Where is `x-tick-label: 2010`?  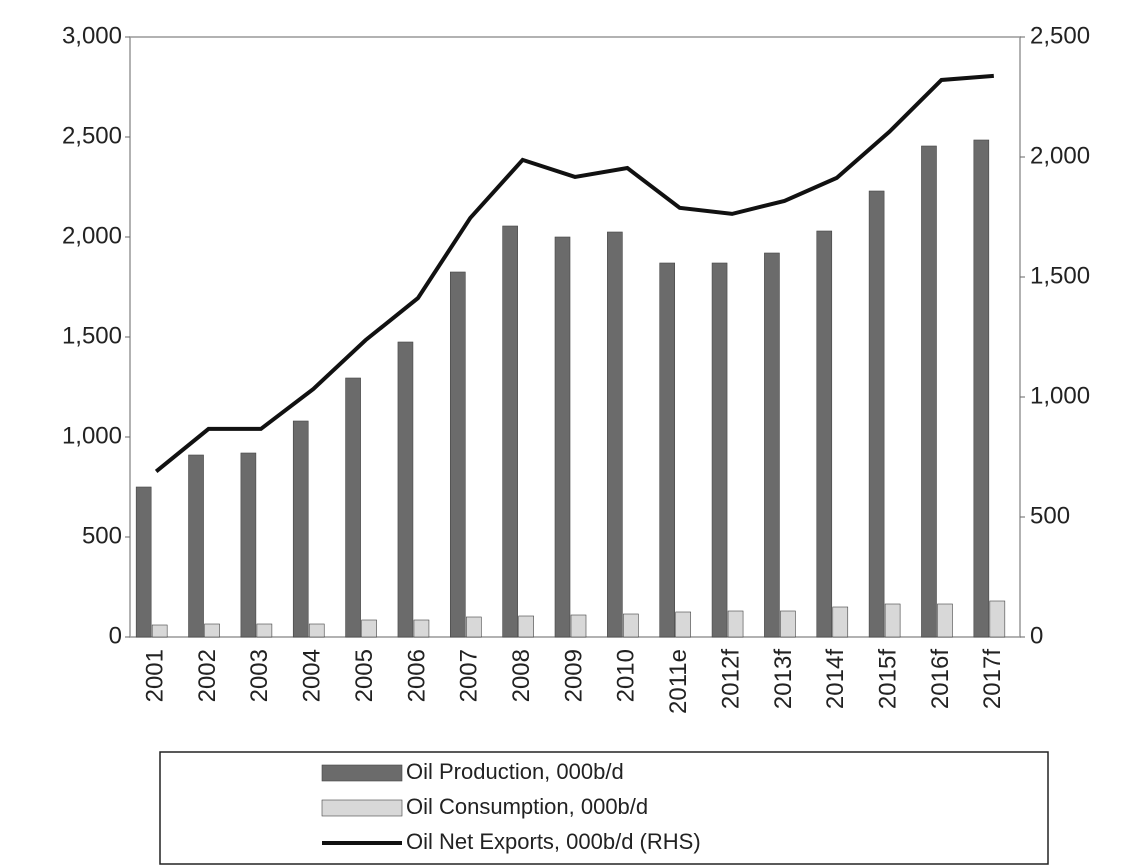
x-tick-label: 2010 is located at coordinates (626, 675).